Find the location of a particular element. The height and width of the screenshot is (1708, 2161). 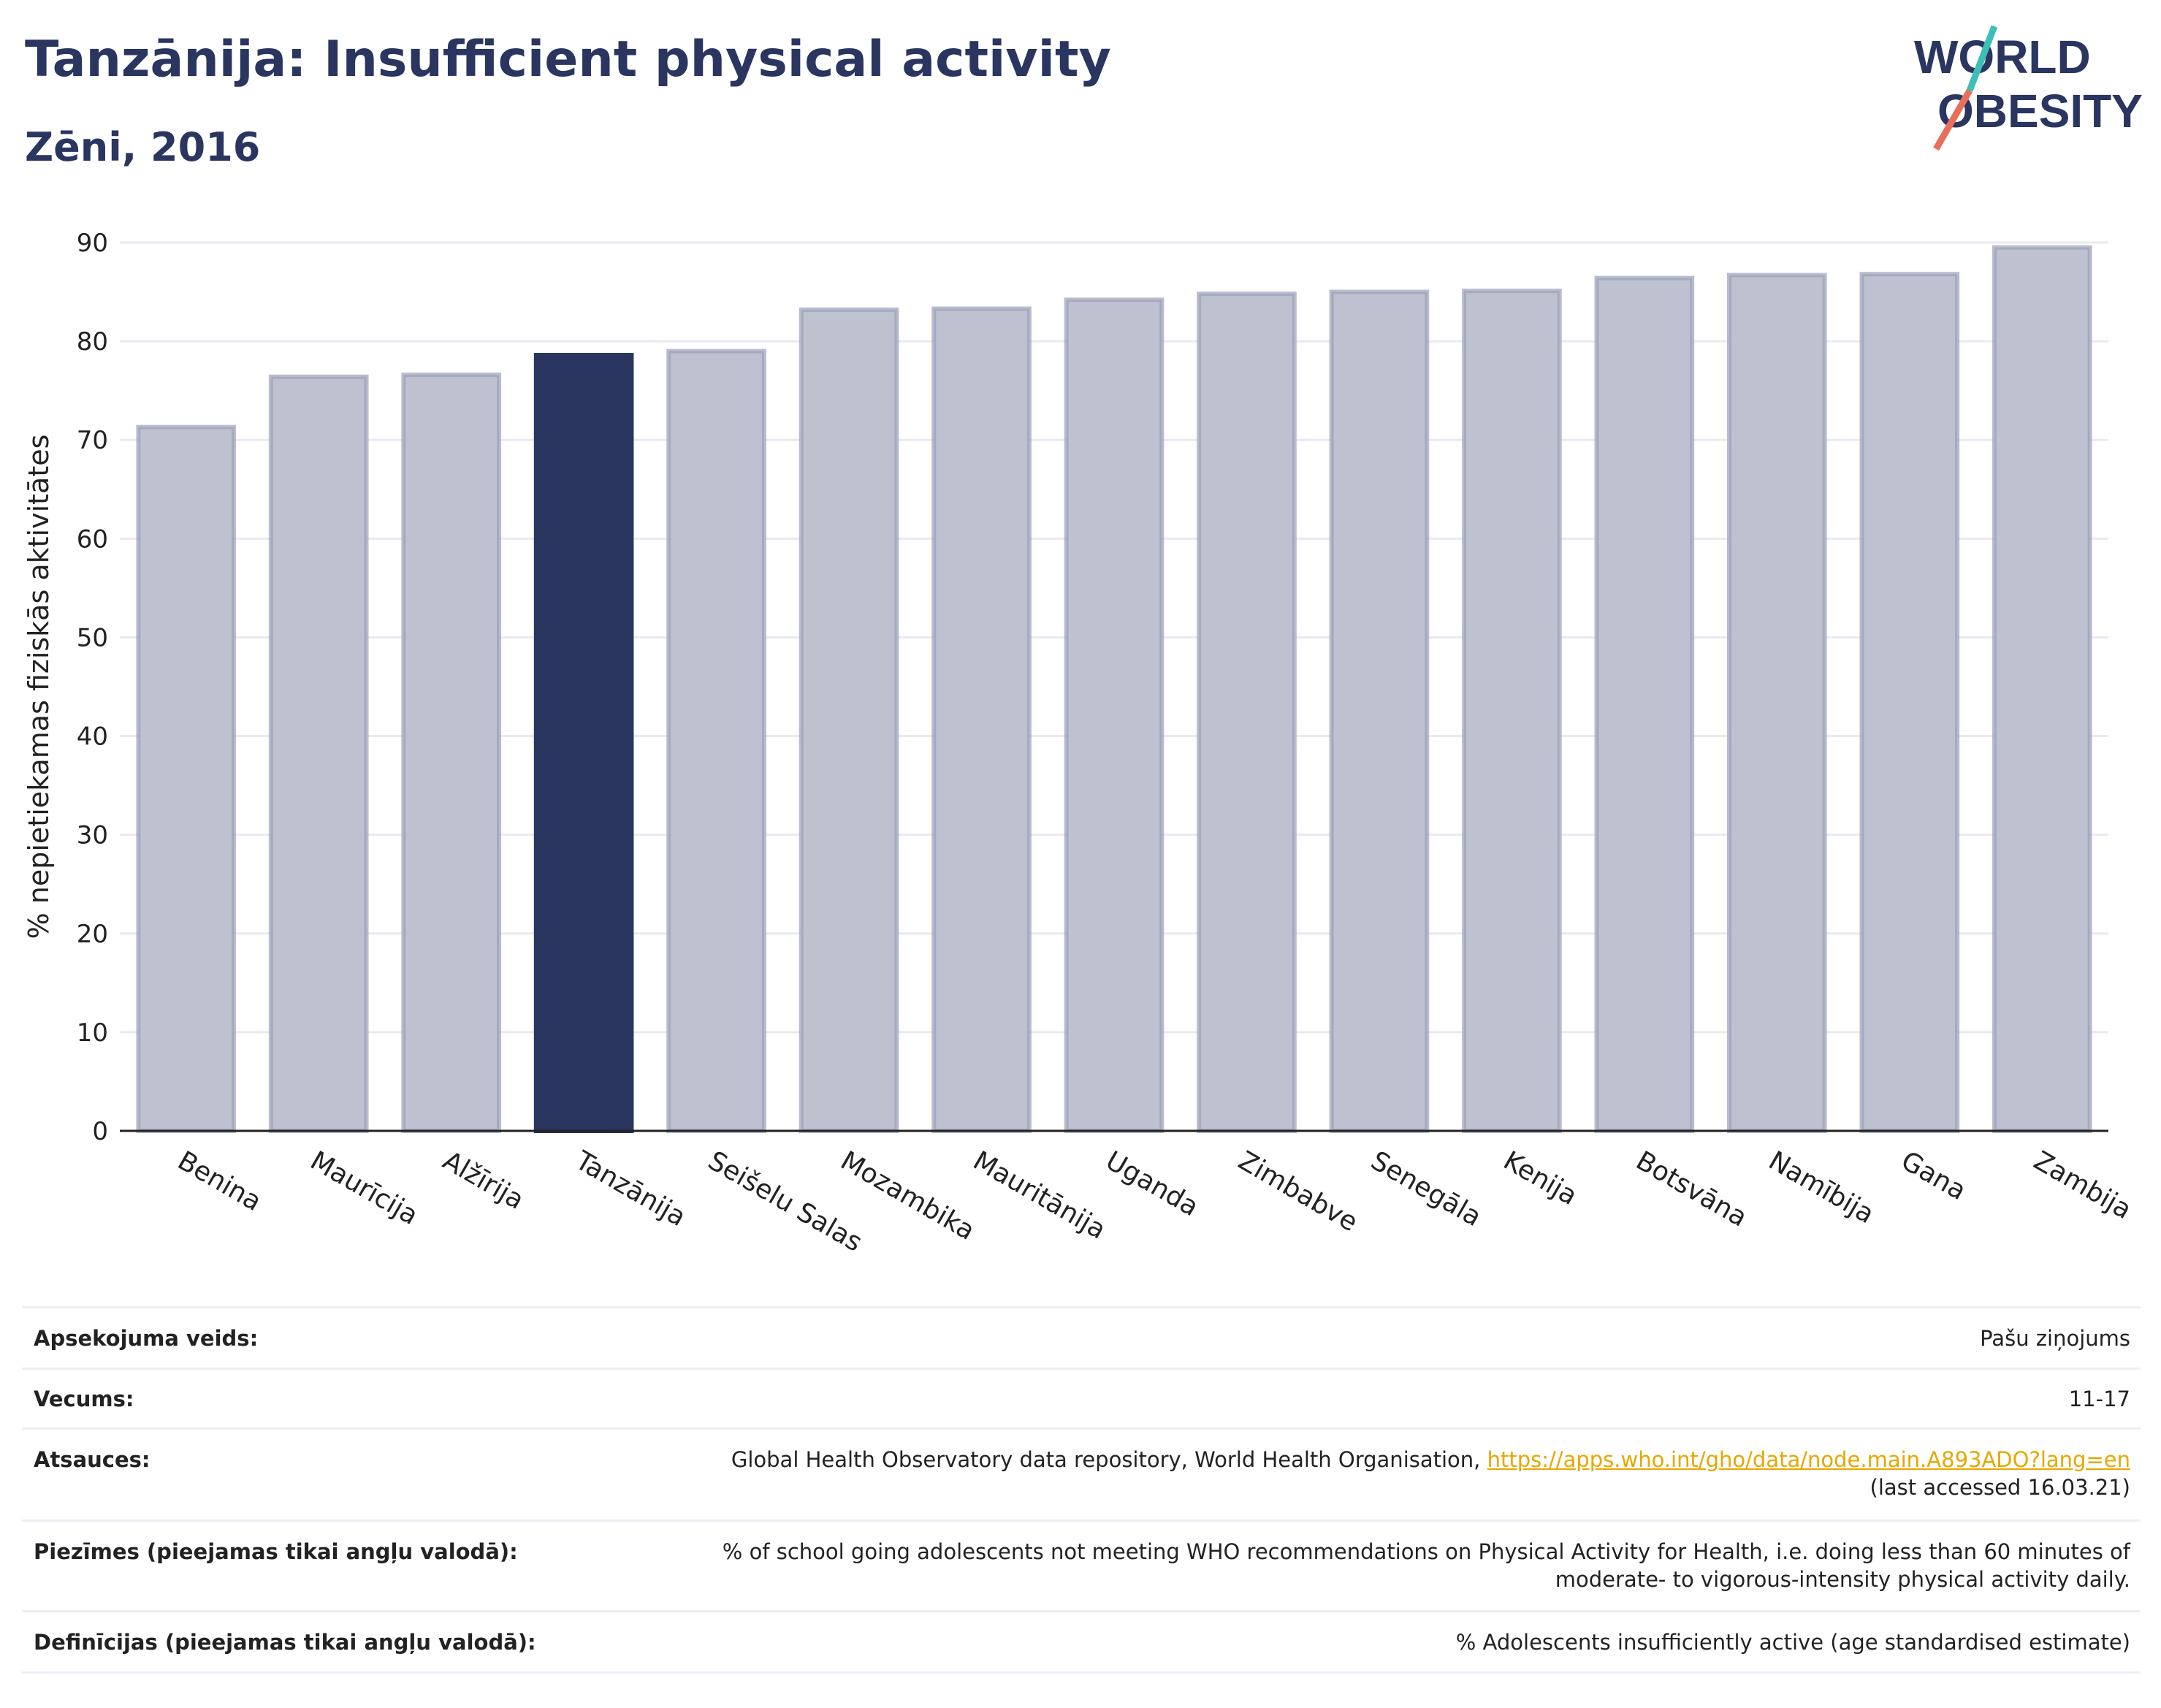

x-tick-label: Tanzānija is located at coordinates (630, 1188).